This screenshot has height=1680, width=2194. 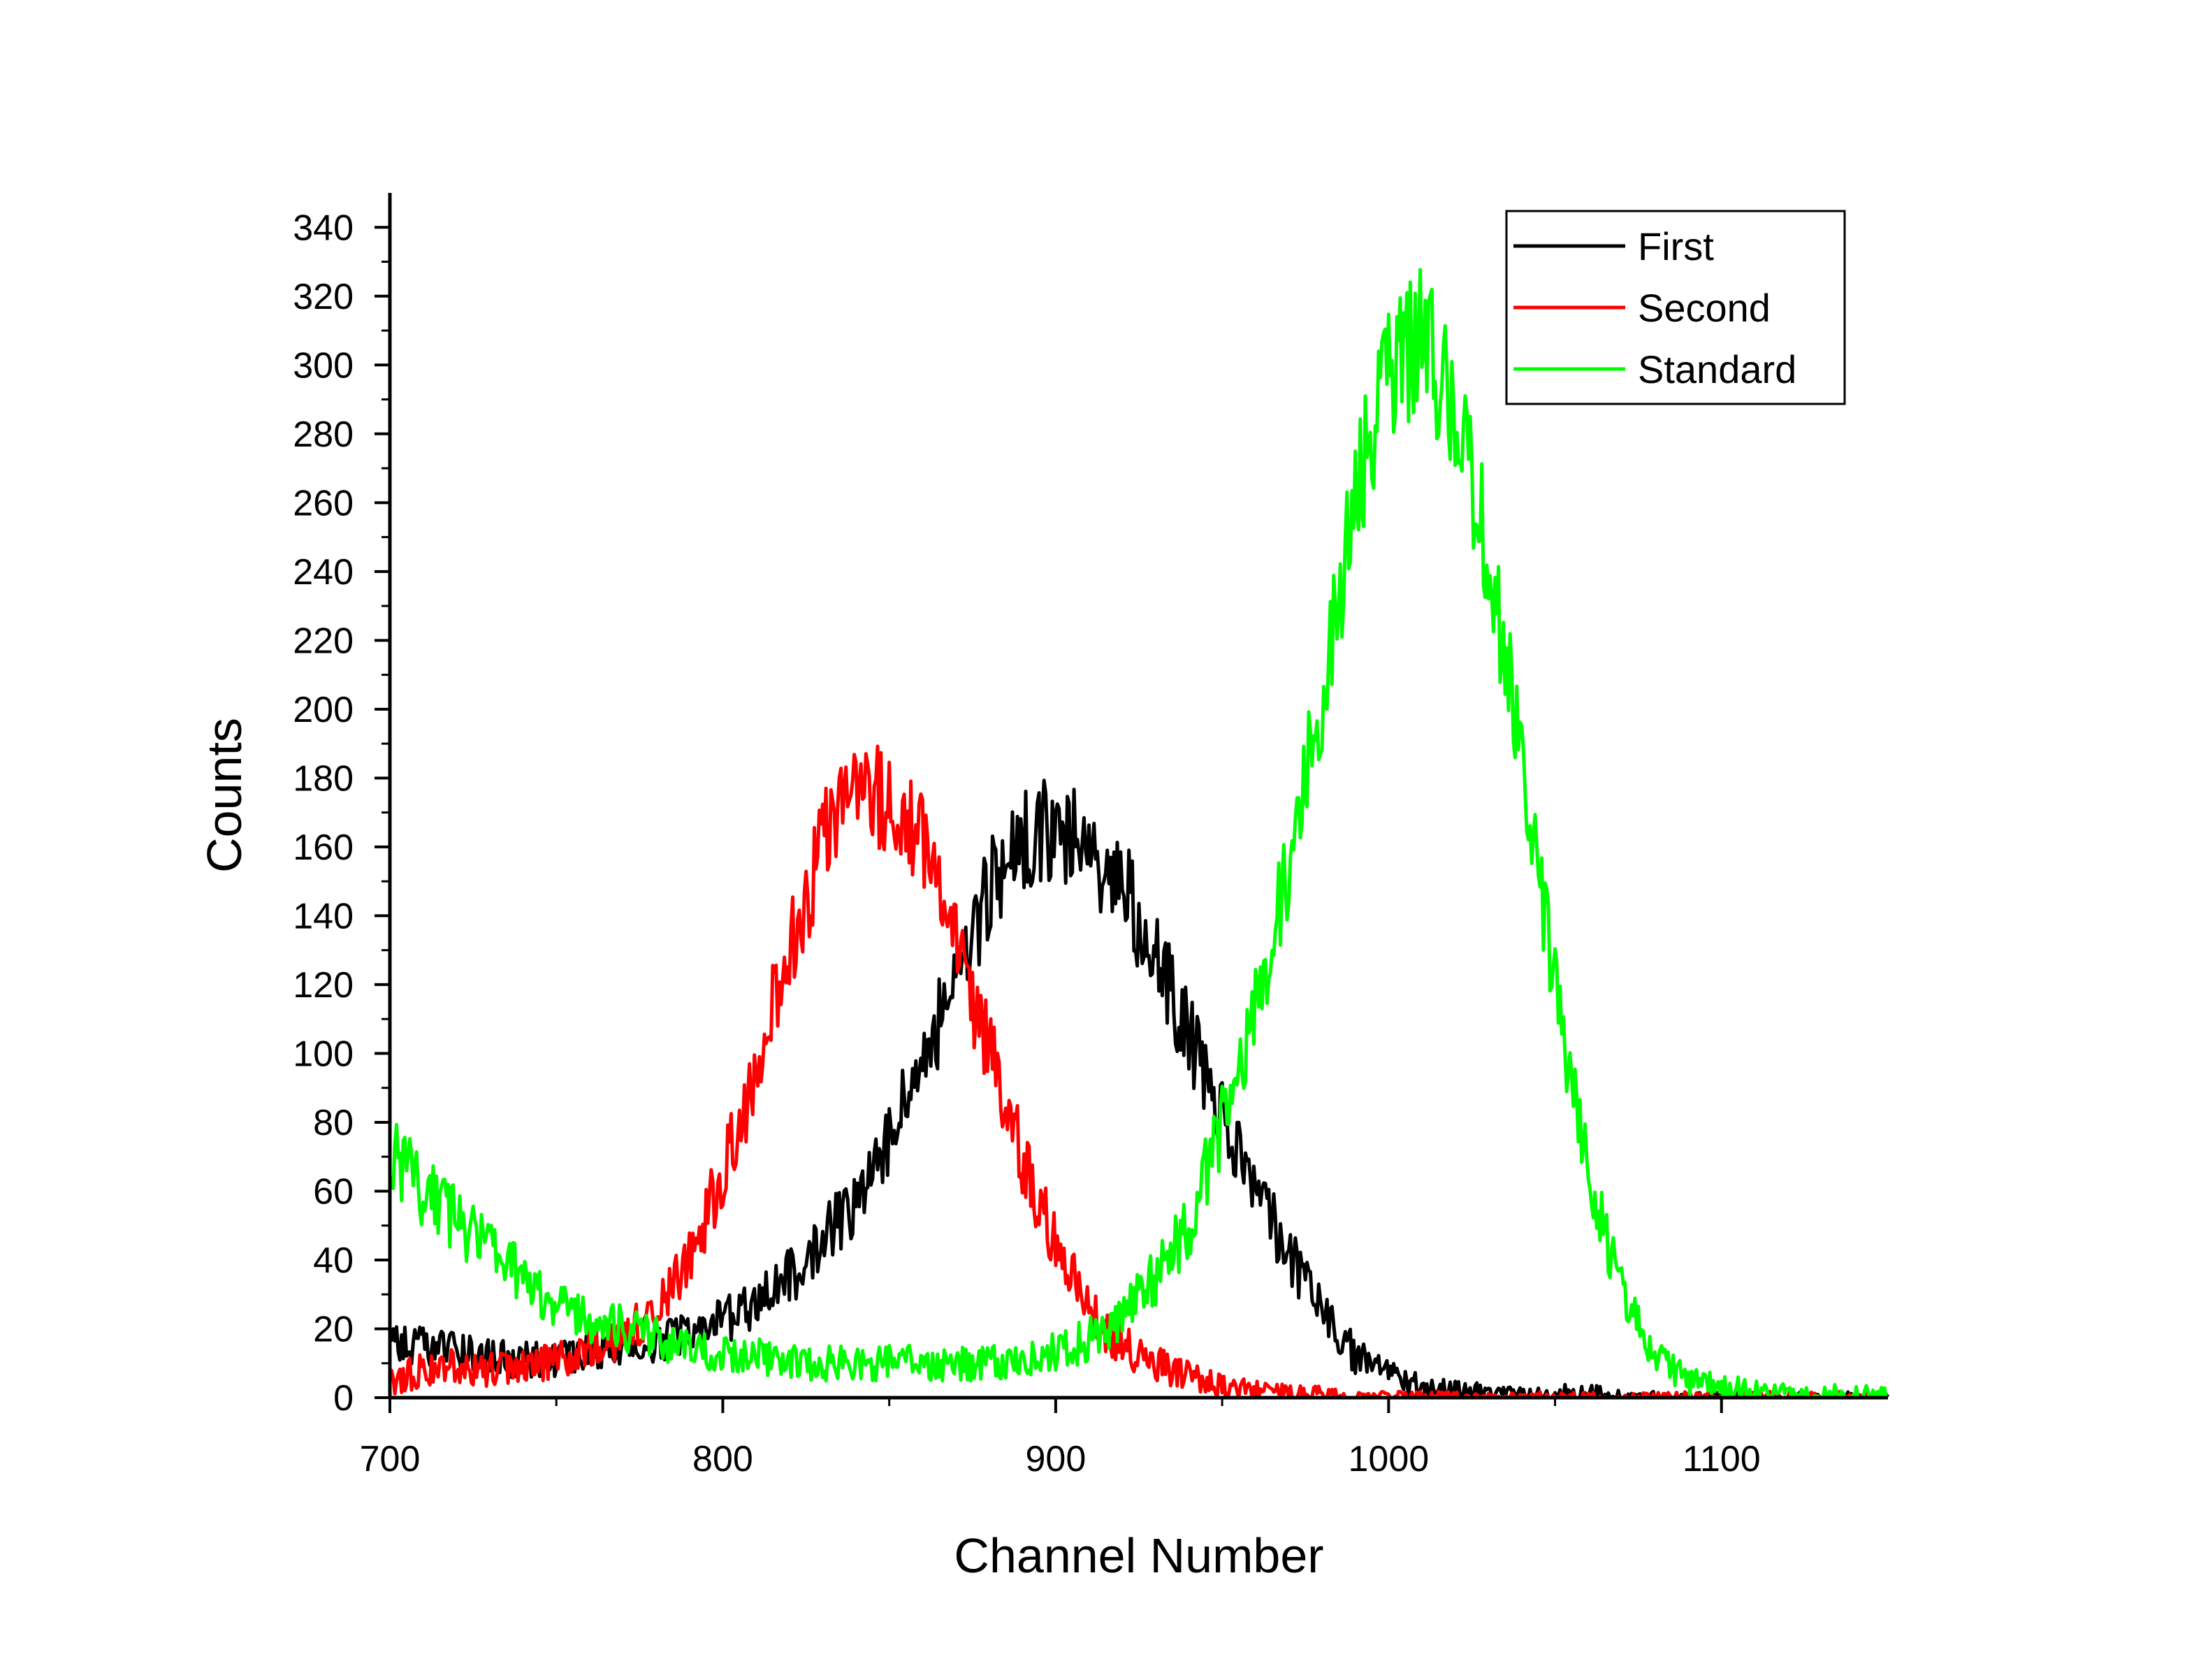 What do you see at coordinates (1722, 1459) in the screenshot?
I see `x-tick-label: 1100` at bounding box center [1722, 1459].